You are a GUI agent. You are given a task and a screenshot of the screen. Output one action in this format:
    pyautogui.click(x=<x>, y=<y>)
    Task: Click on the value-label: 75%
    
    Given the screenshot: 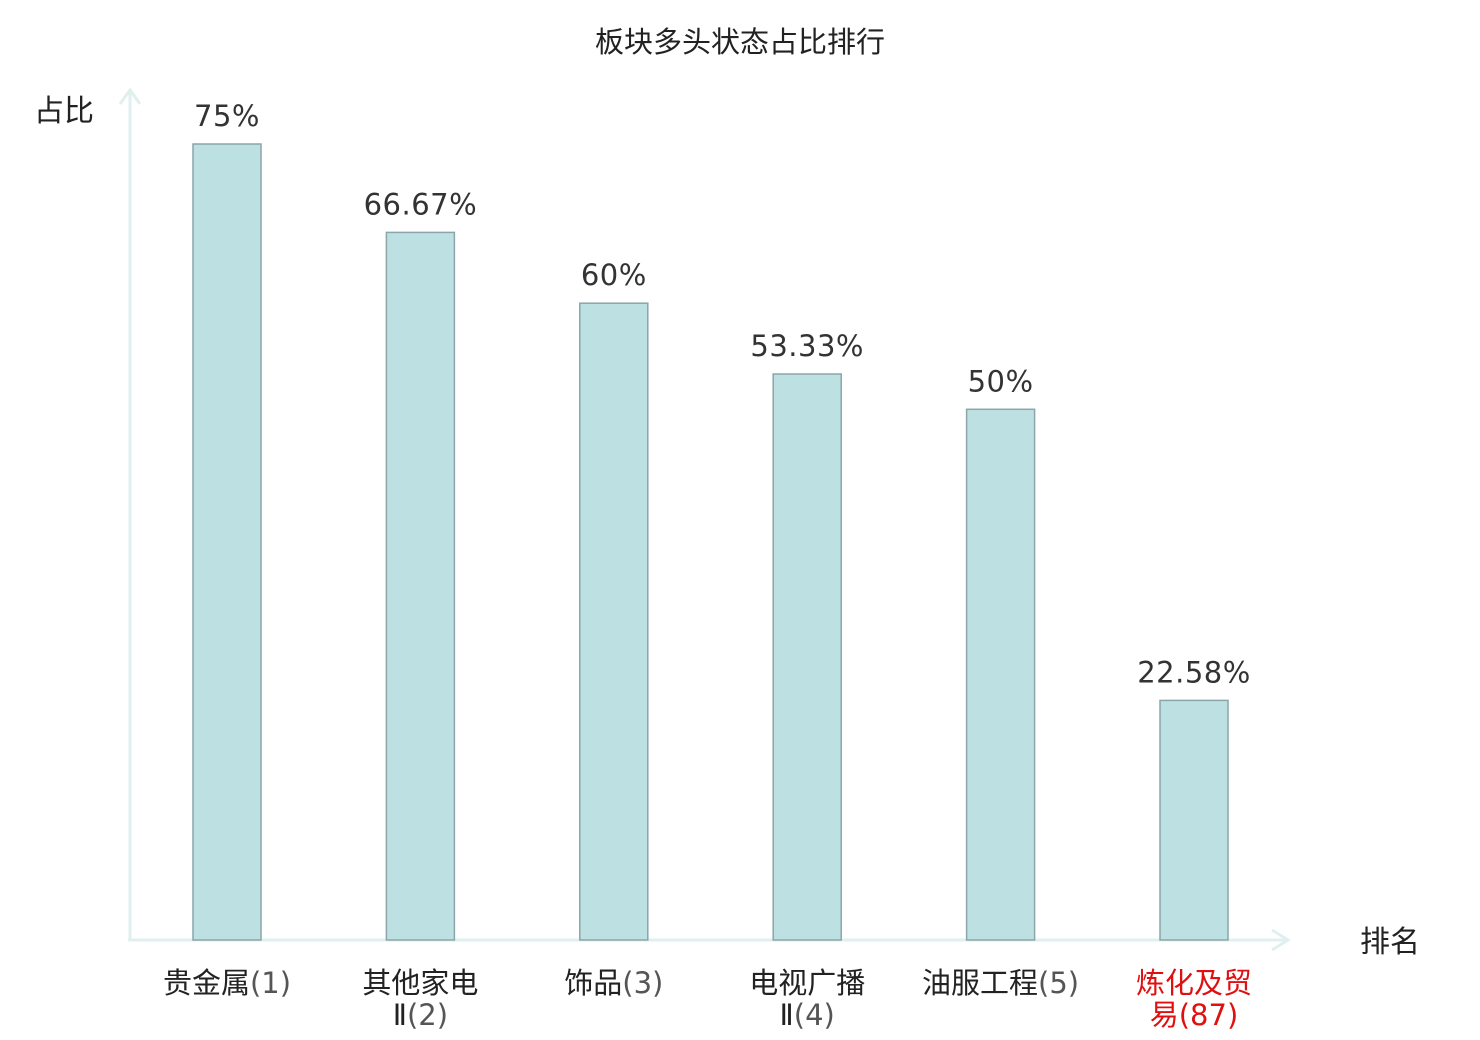 What is the action you would take?
    pyautogui.click(x=227, y=116)
    